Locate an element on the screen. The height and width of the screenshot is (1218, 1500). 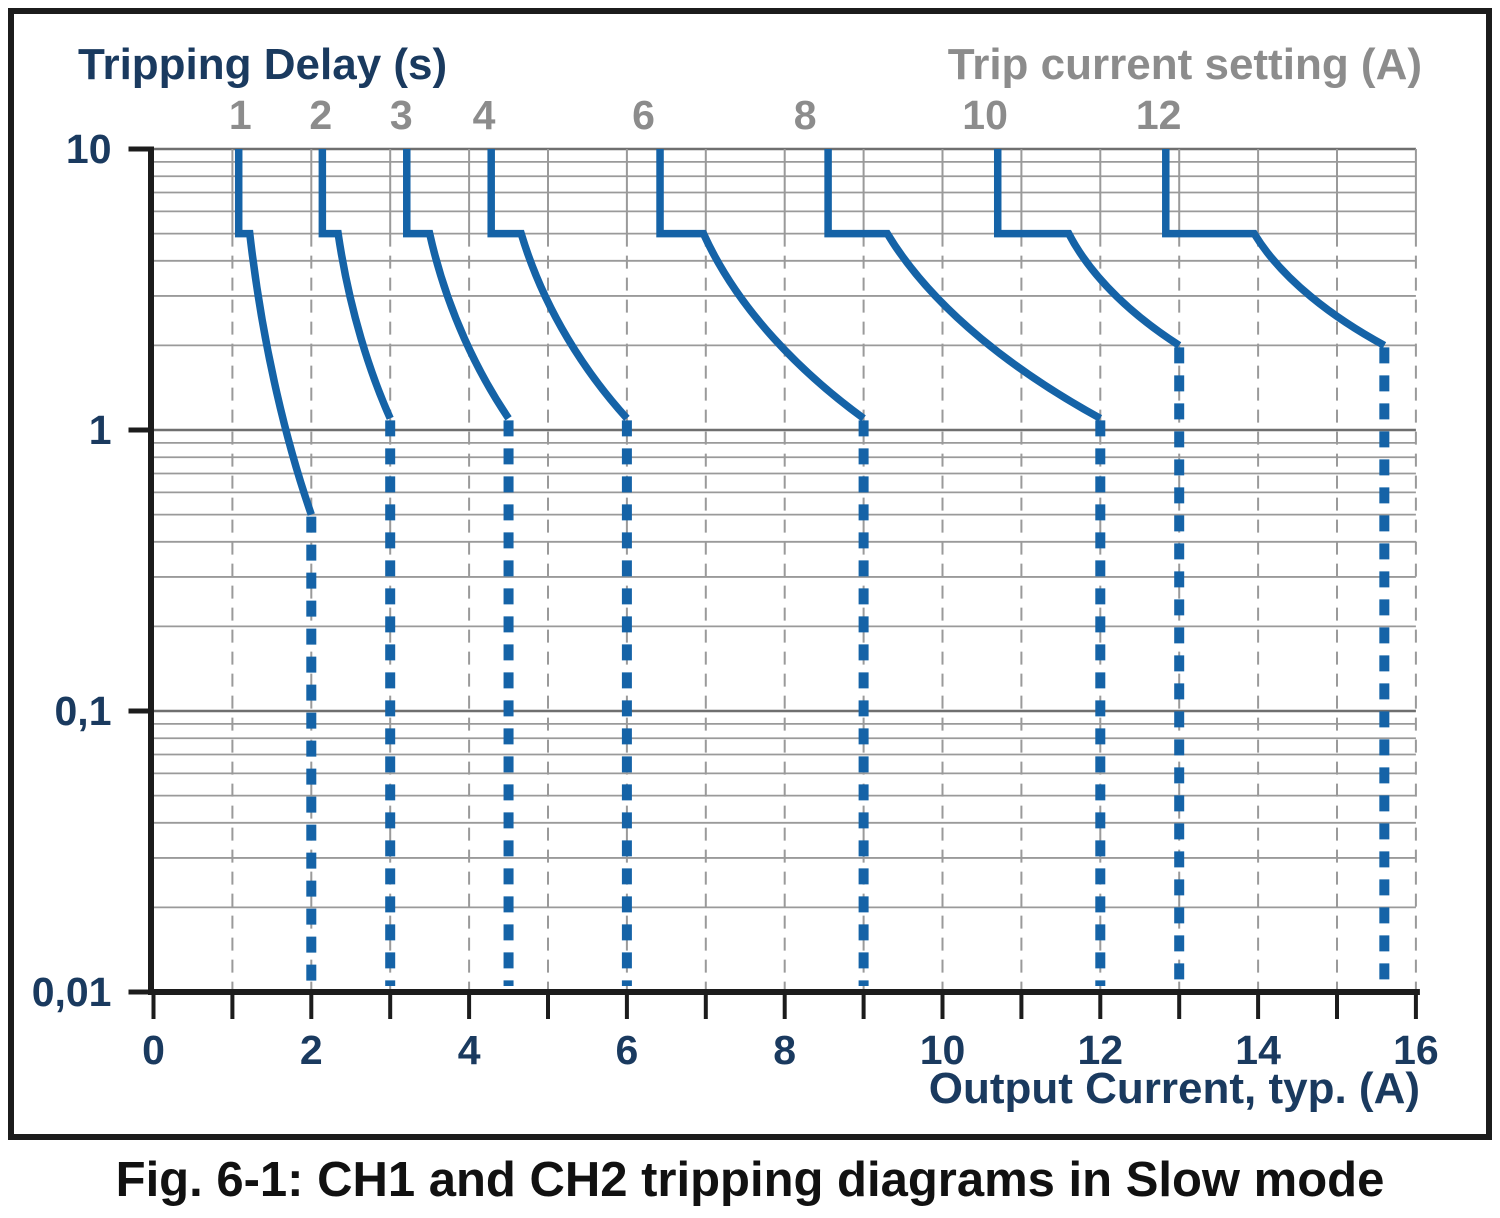
top-axis-title: Trip current setting (A) is located at coordinates (1184, 64).